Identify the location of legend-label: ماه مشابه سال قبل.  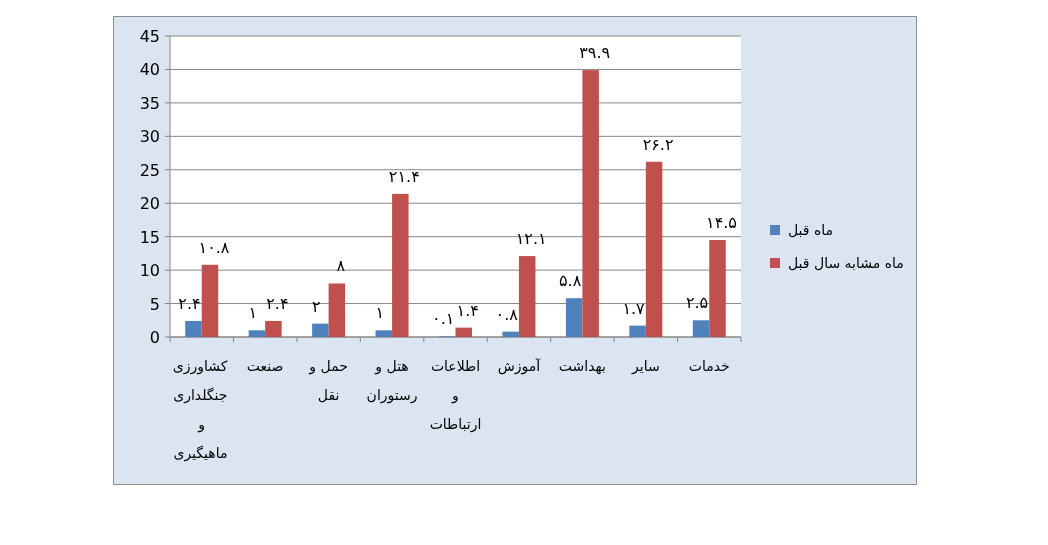
(846, 263).